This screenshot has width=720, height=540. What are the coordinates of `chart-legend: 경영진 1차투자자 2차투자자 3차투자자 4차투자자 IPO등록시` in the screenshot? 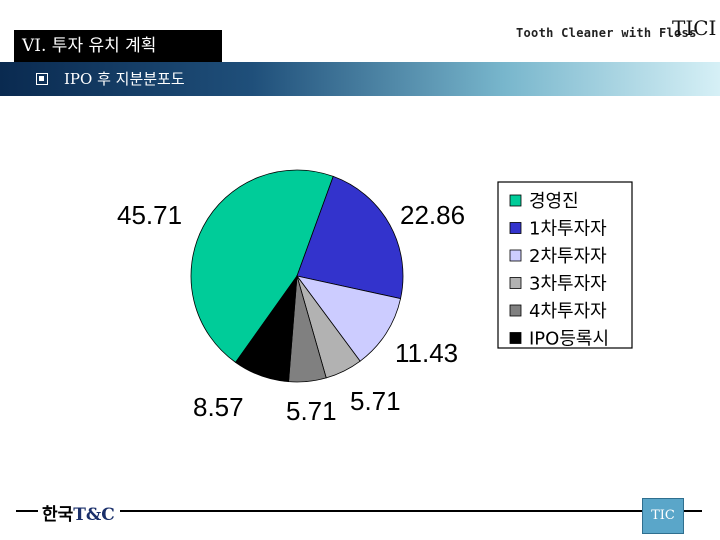 It's located at (565, 265).